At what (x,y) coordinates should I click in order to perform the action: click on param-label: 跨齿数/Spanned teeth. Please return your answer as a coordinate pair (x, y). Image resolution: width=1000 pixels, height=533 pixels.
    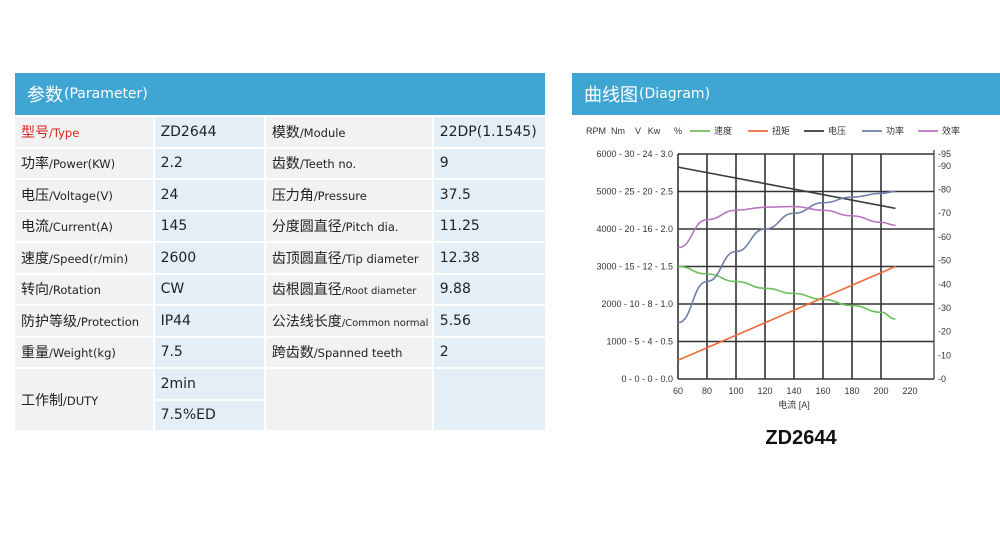
    Looking at the image, I should click on (348, 352).